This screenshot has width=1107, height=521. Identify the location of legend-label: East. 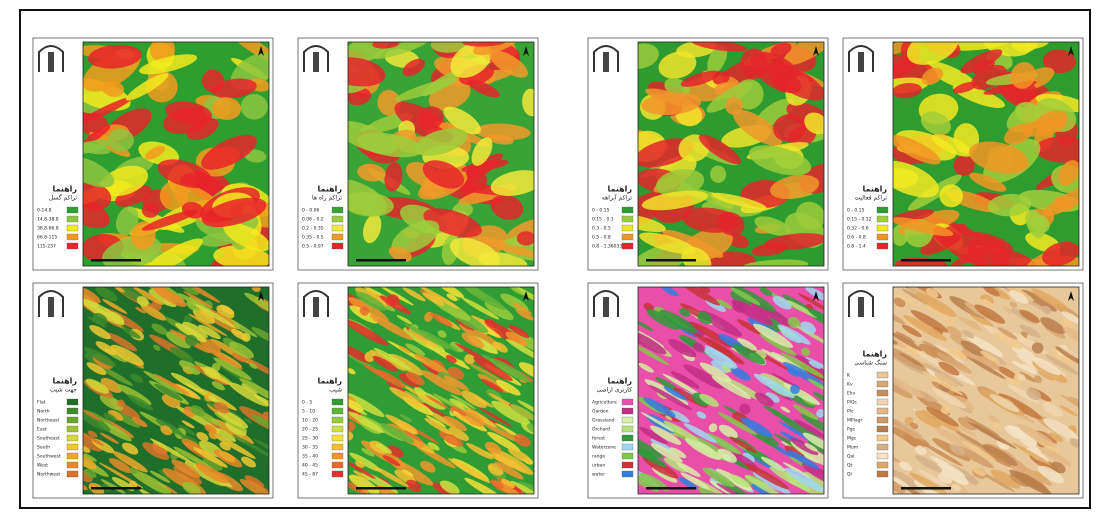
(42, 430).